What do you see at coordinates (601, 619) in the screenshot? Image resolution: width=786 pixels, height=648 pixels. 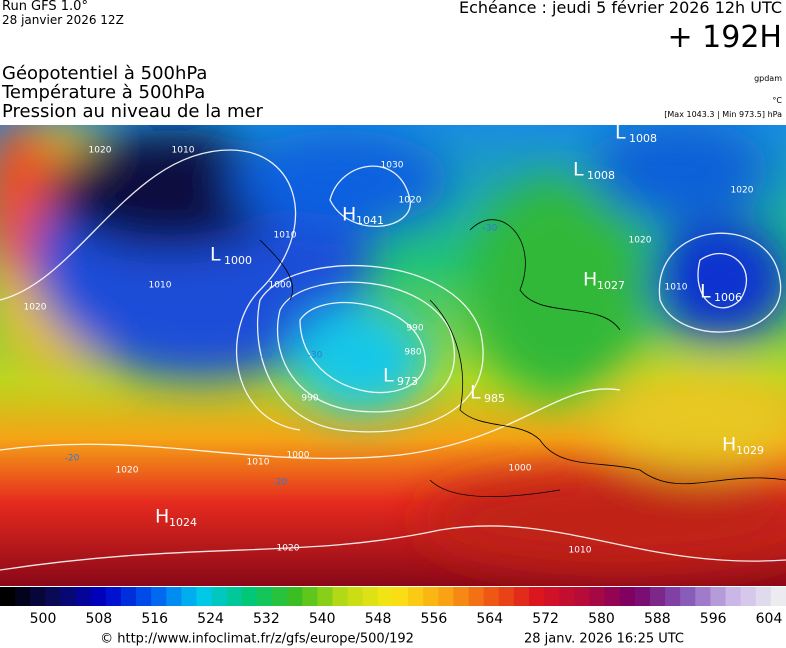 I see `colorbar-label: 580` at bounding box center [601, 619].